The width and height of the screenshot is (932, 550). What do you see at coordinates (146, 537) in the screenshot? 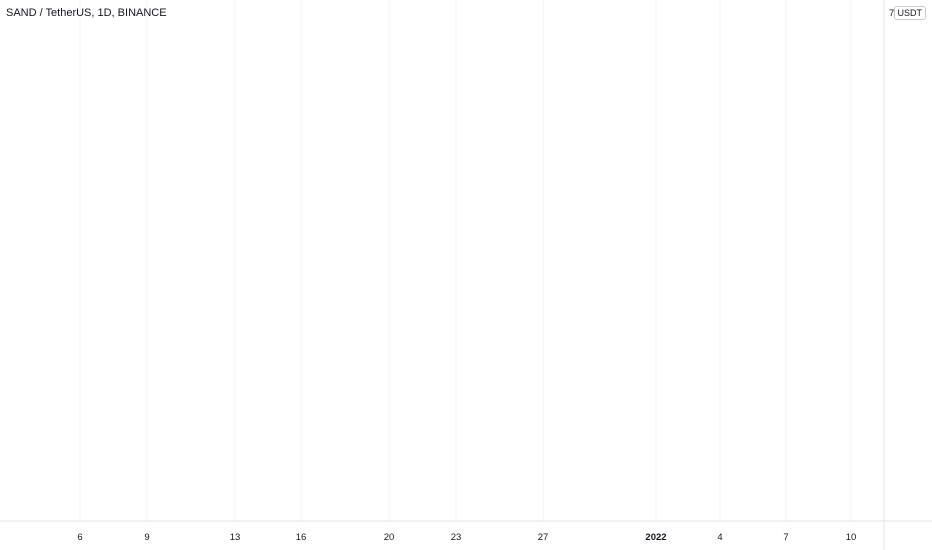
I see `x-tick-label: 9` at bounding box center [146, 537].